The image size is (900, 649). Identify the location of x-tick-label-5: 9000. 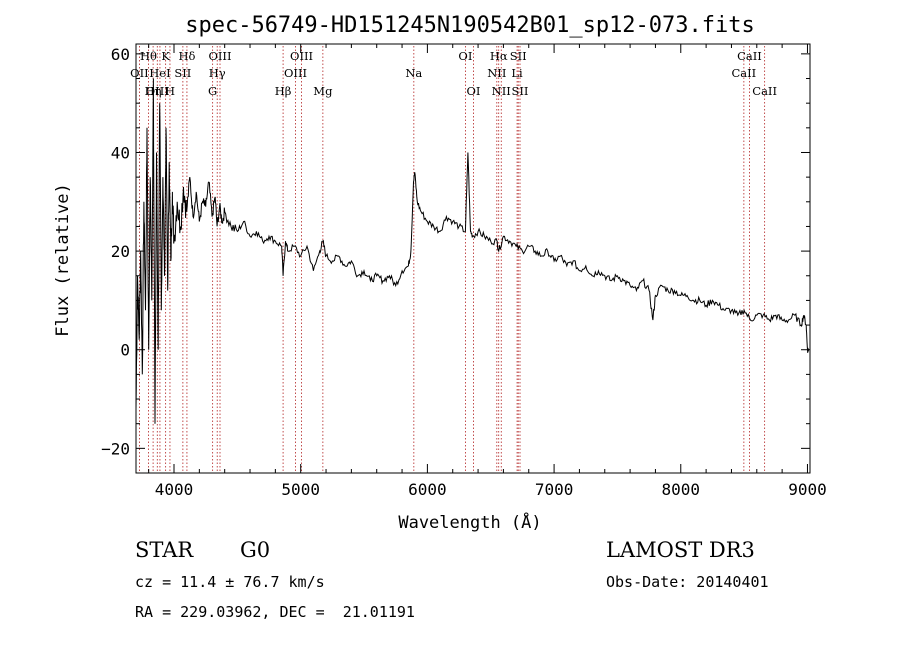
(807, 489).